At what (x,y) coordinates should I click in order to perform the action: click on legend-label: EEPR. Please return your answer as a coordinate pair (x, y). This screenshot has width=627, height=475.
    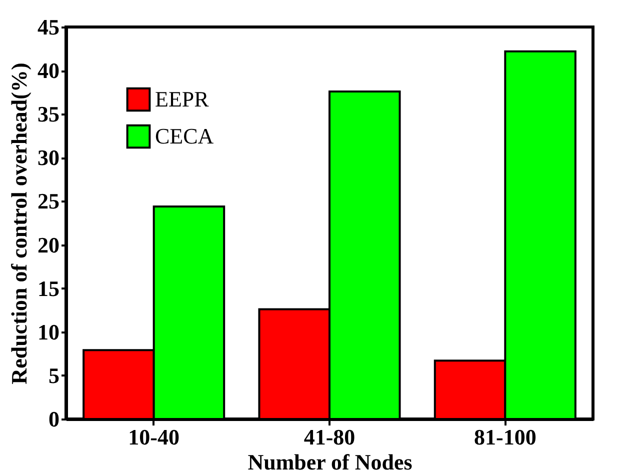
    Looking at the image, I should click on (182, 99).